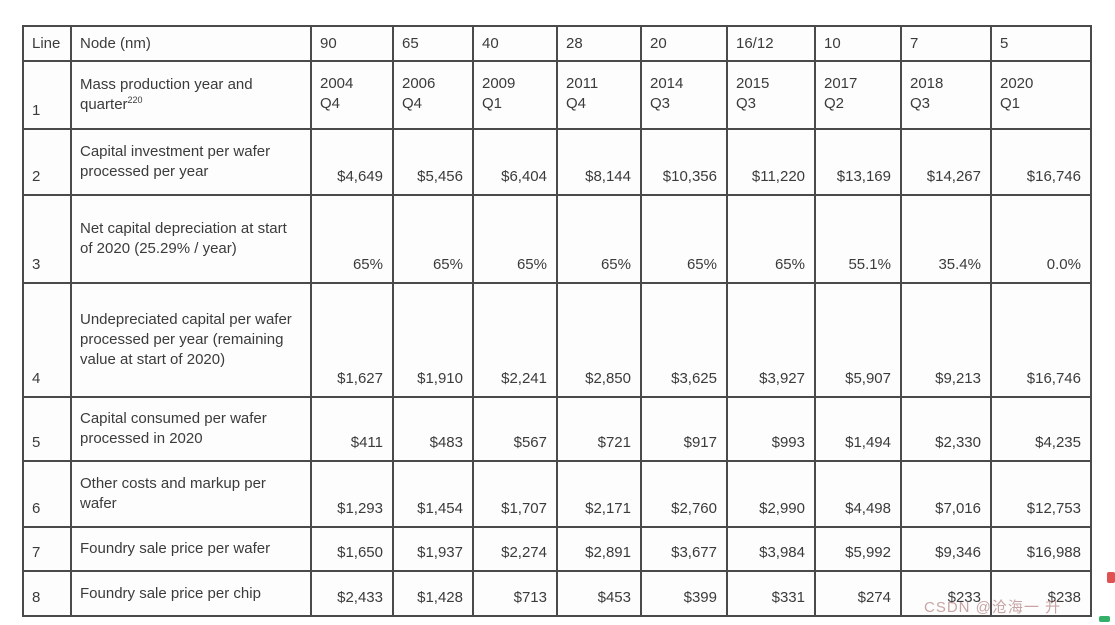 Image resolution: width=1115 pixels, height=625 pixels. Describe the element at coordinates (684, 549) in the screenshot. I see `value-cell: $3,677` at that location.